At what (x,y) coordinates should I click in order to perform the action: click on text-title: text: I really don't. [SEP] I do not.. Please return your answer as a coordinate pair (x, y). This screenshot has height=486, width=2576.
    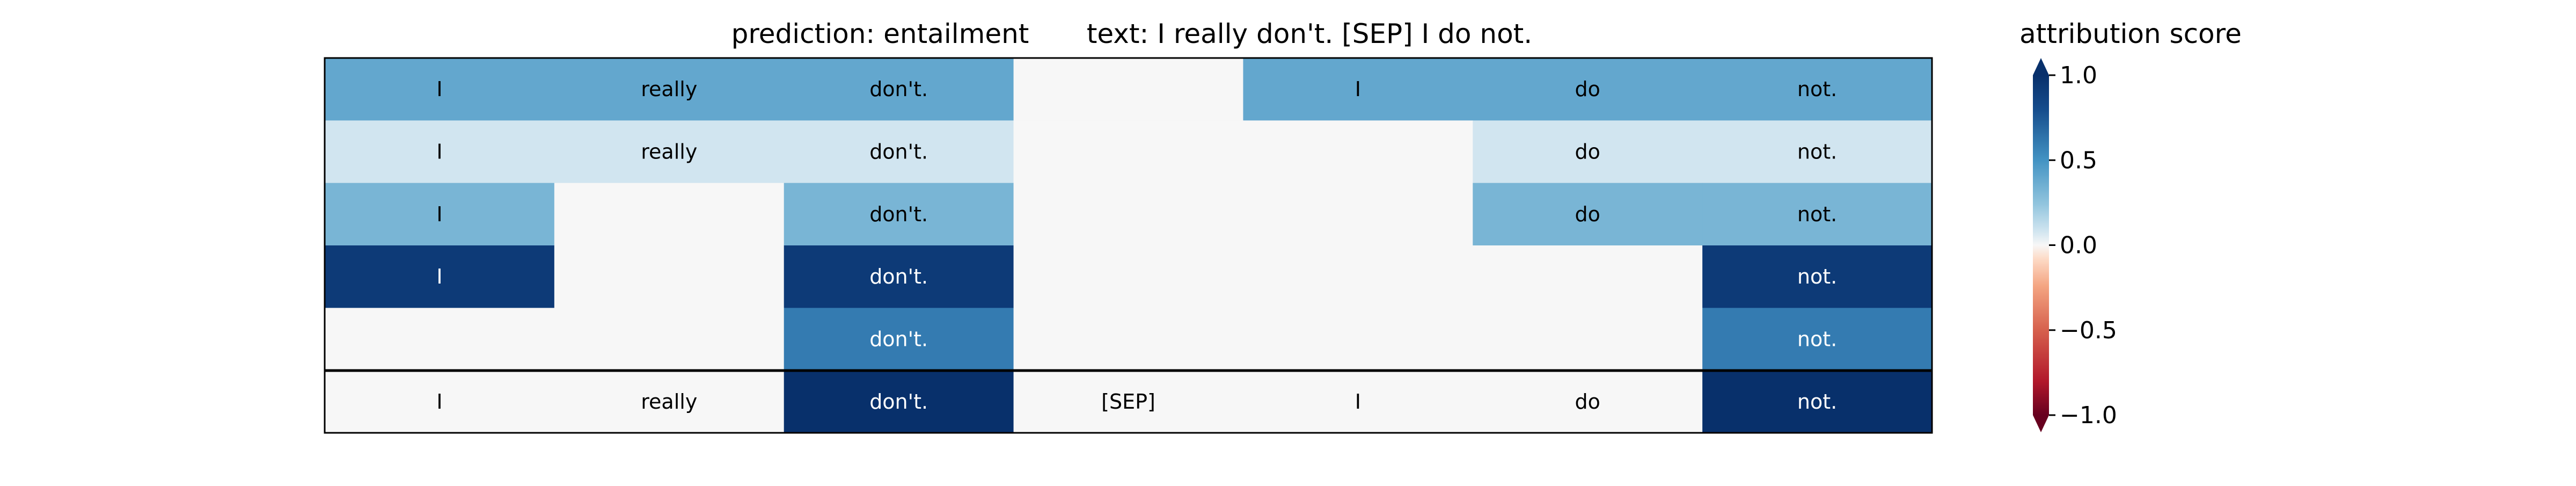
    Looking at the image, I should click on (1309, 33).